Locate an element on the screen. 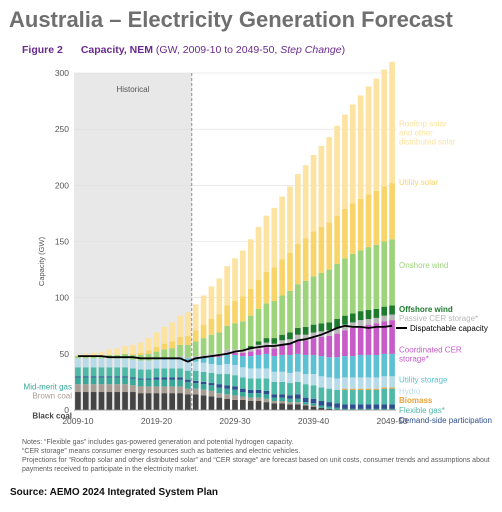 The image size is (502, 512). legend-label: Offshore wind is located at coordinates (426, 309).